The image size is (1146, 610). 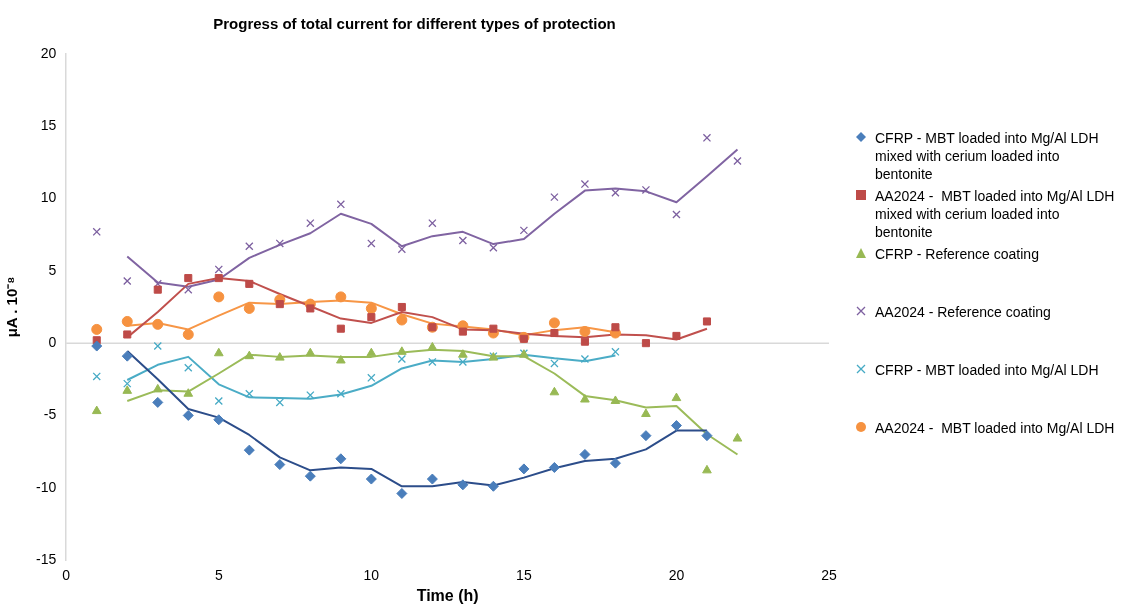 I want to click on legend-label: AA2024 - MBT loaded into Mg/Al LDH, so click(x=995, y=428).